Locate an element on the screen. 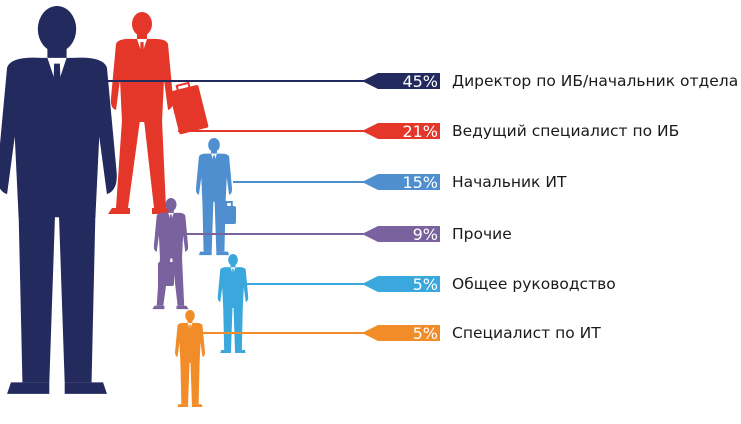 This screenshot has height=424, width=741. figure-director is located at coordinates (58, 200).